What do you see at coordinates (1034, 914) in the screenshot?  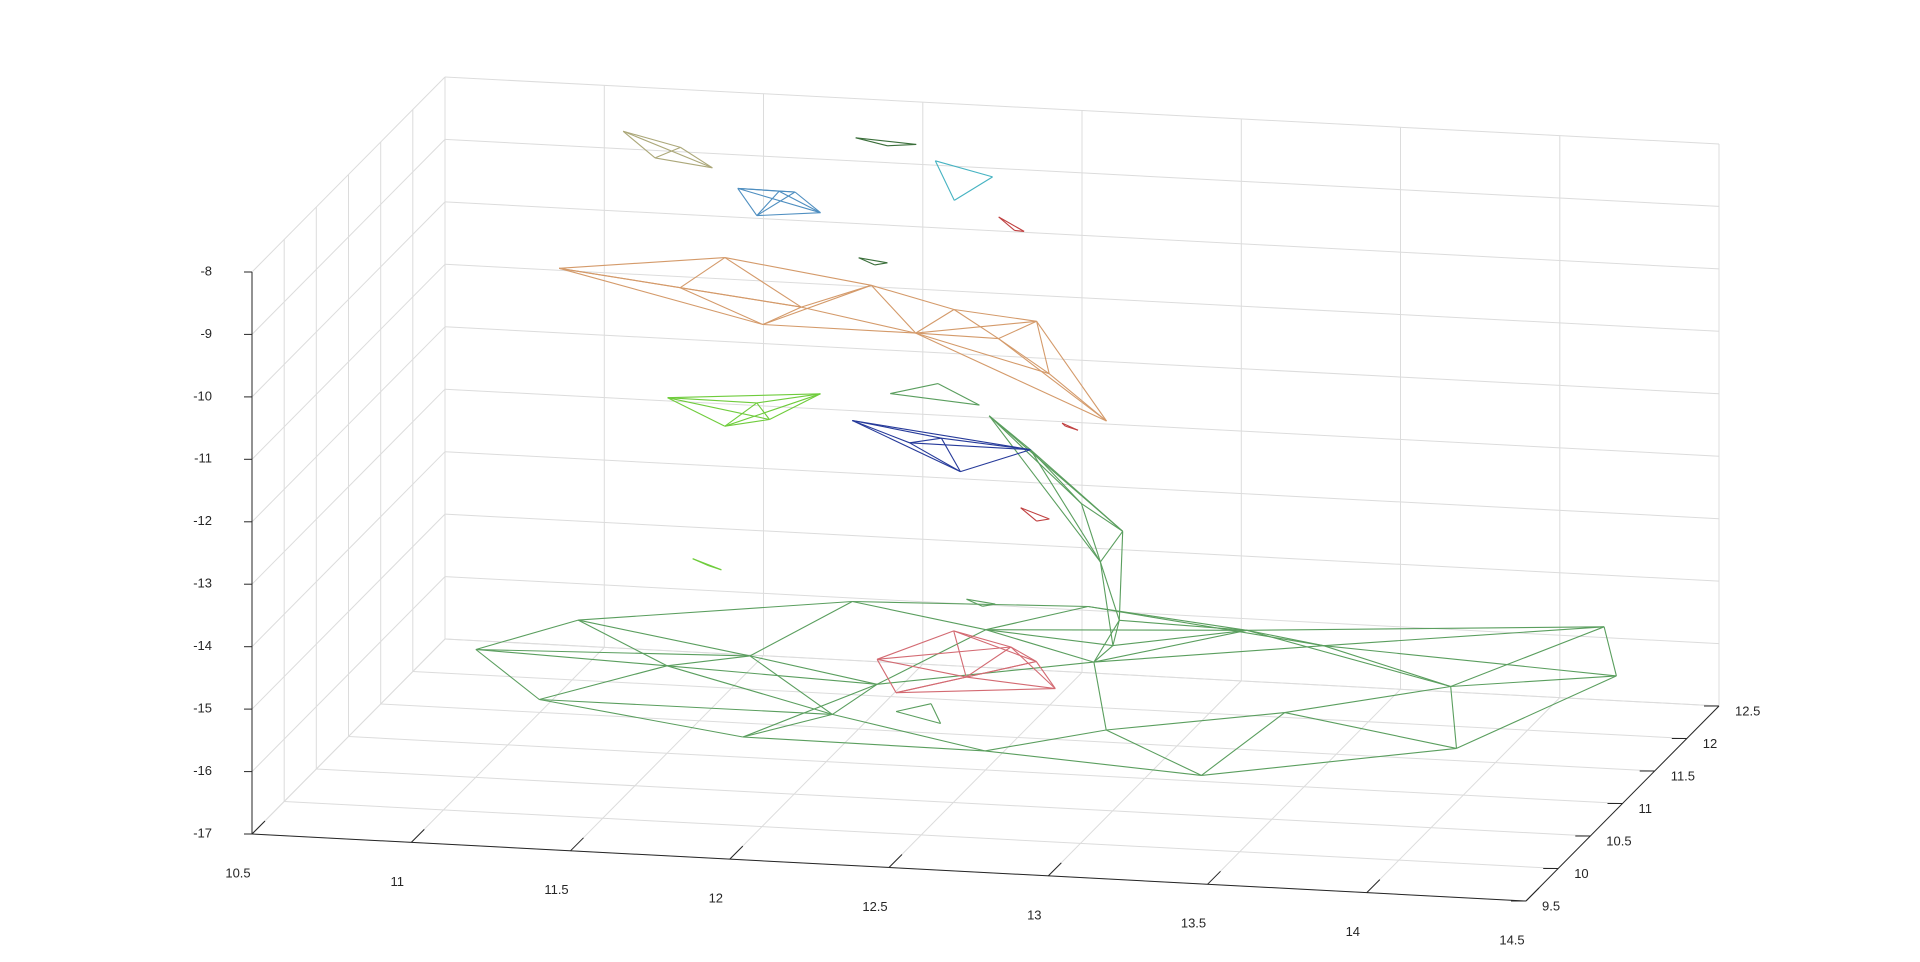 I see `x-tick-label: 13` at bounding box center [1034, 914].